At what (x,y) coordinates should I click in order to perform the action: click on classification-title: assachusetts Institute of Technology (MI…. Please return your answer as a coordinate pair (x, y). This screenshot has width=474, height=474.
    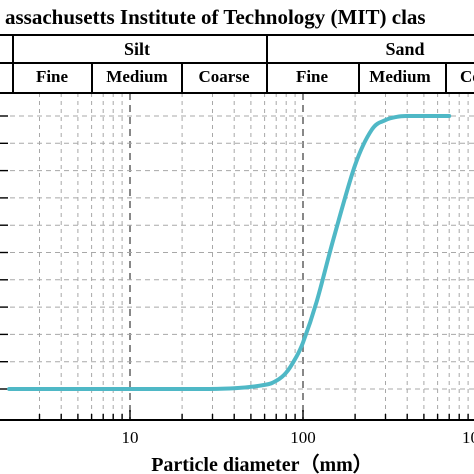
    Looking at the image, I should click on (215, 17).